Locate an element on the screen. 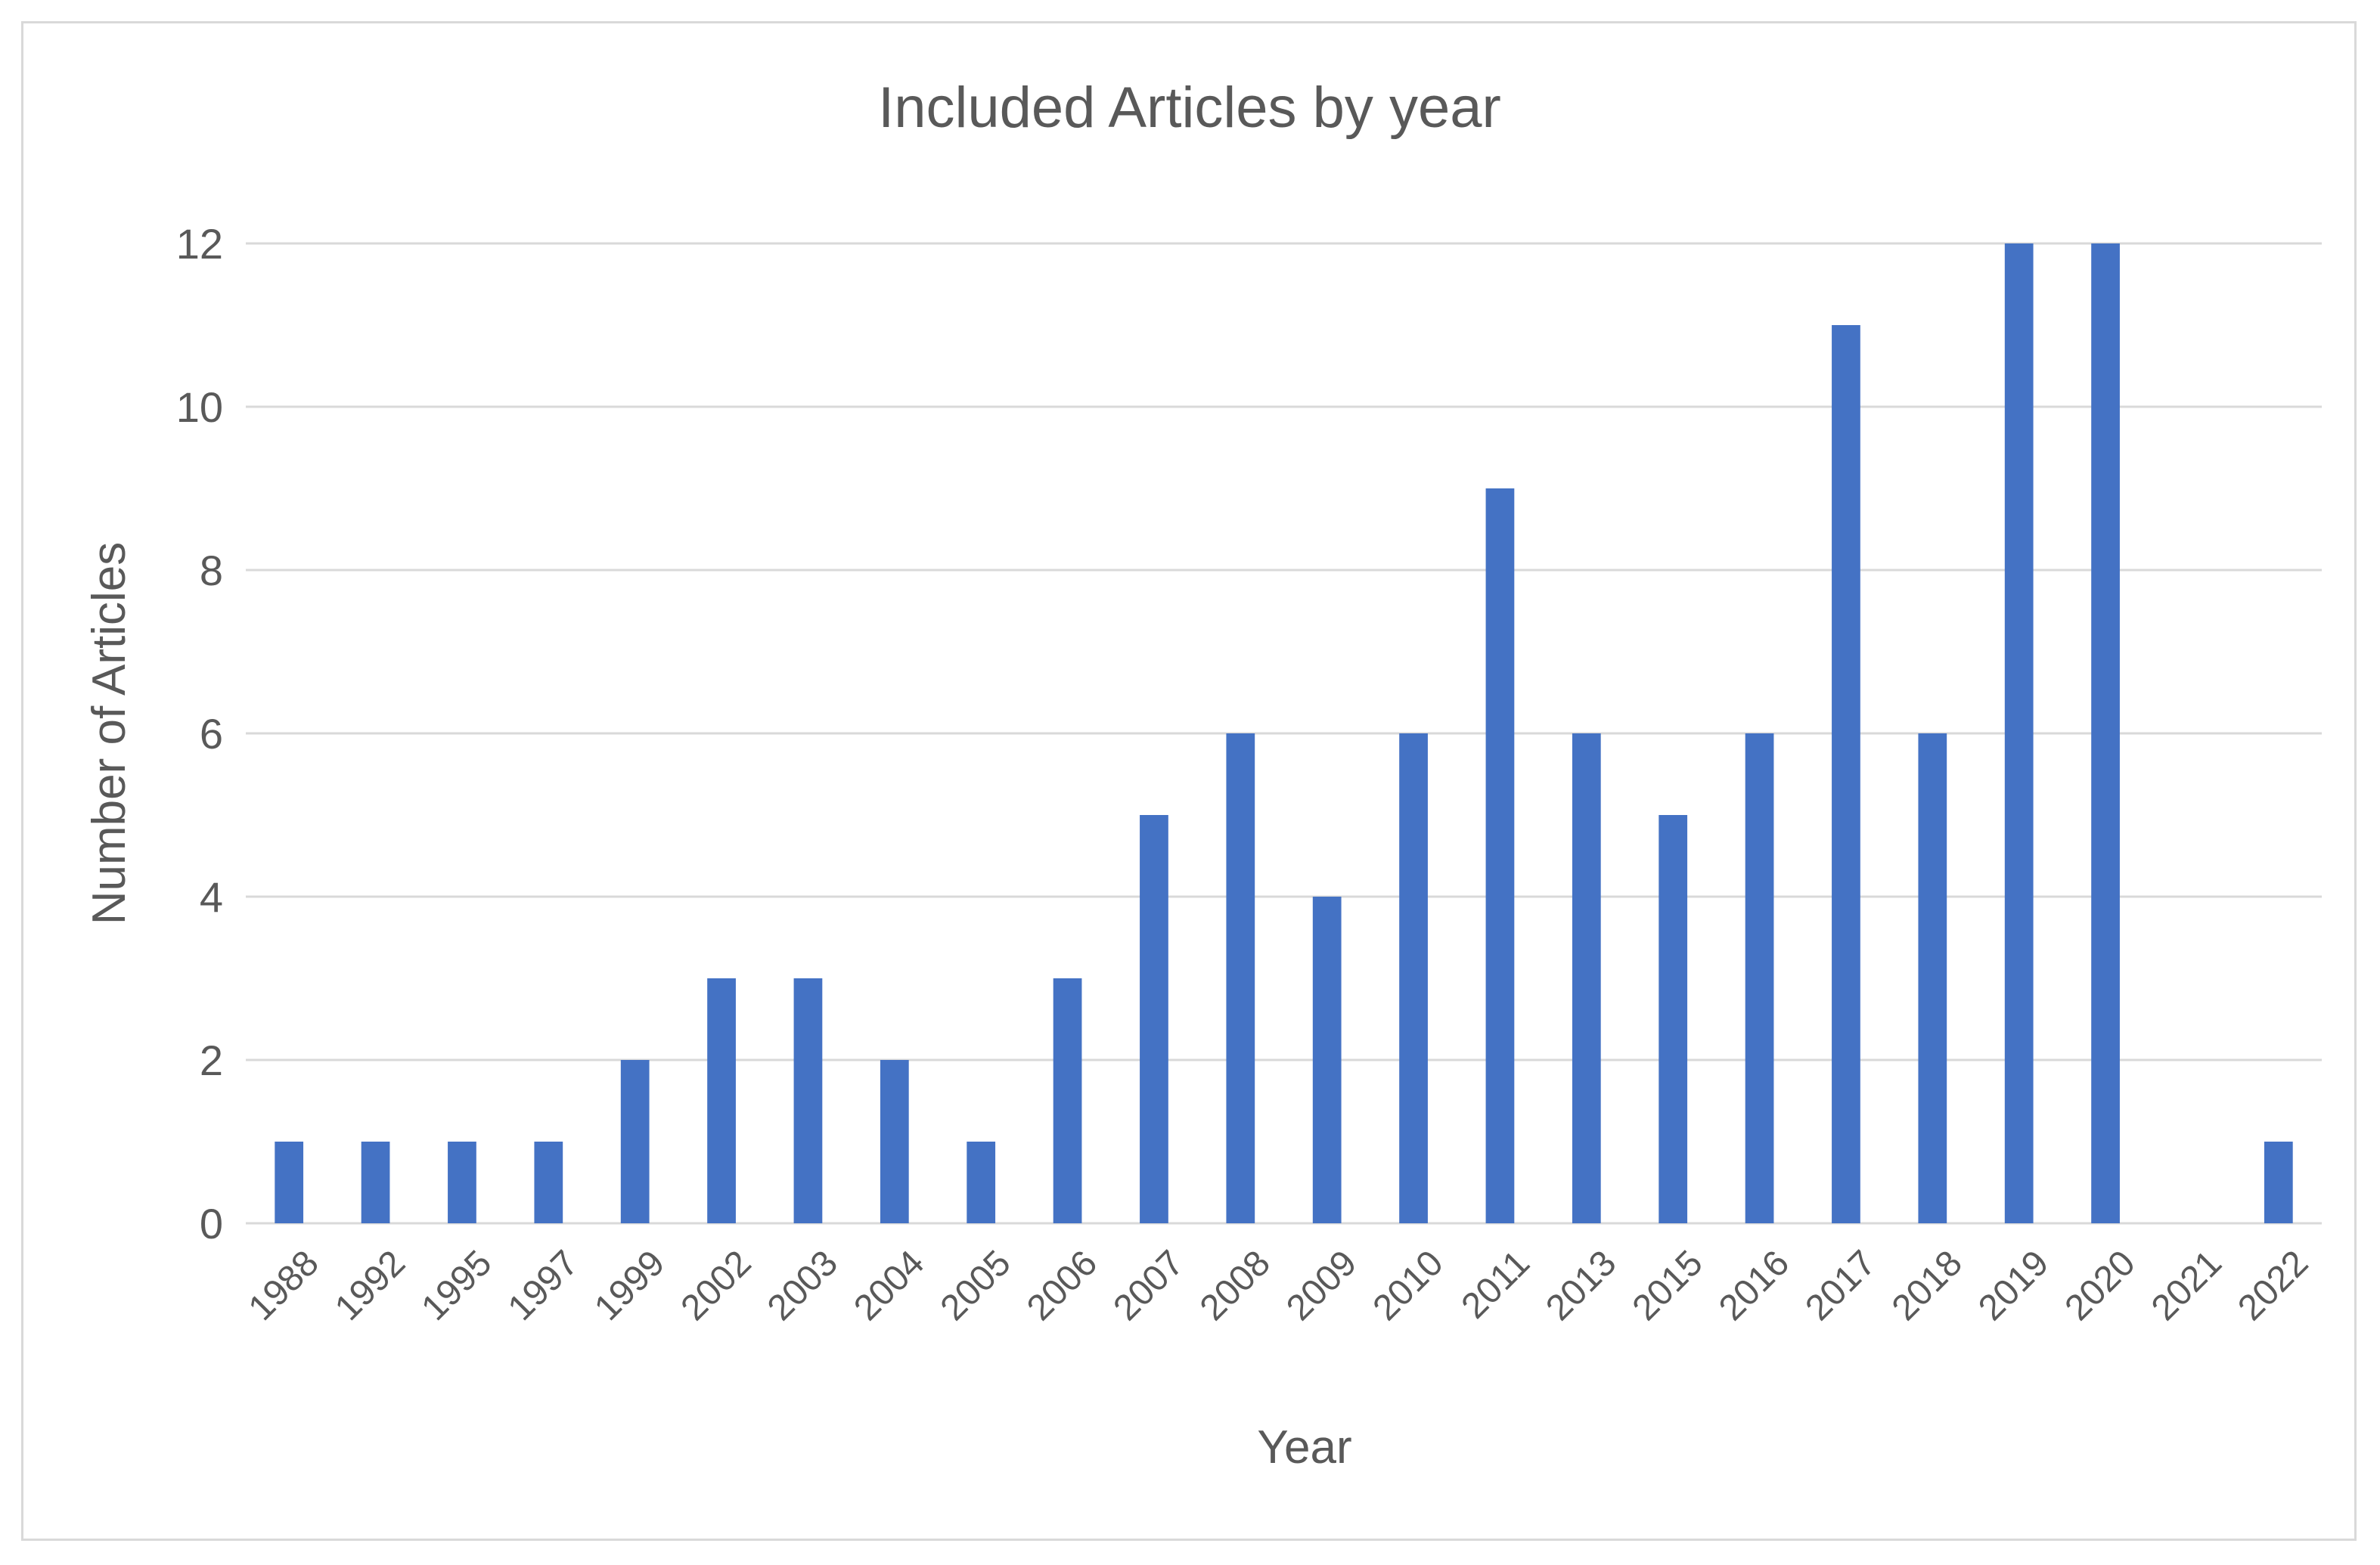 The width and height of the screenshot is (2380, 1565). x-tick-label-2017: 2017 is located at coordinates (1840, 1285).